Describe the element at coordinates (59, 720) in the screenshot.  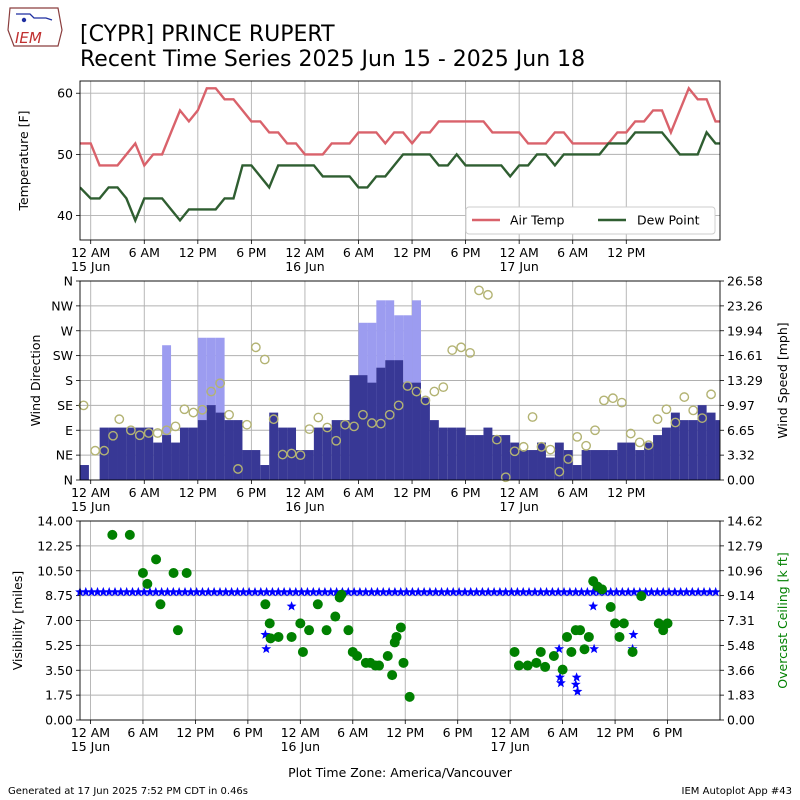
I see `y-tick-label-visibility: 0.00` at that location.